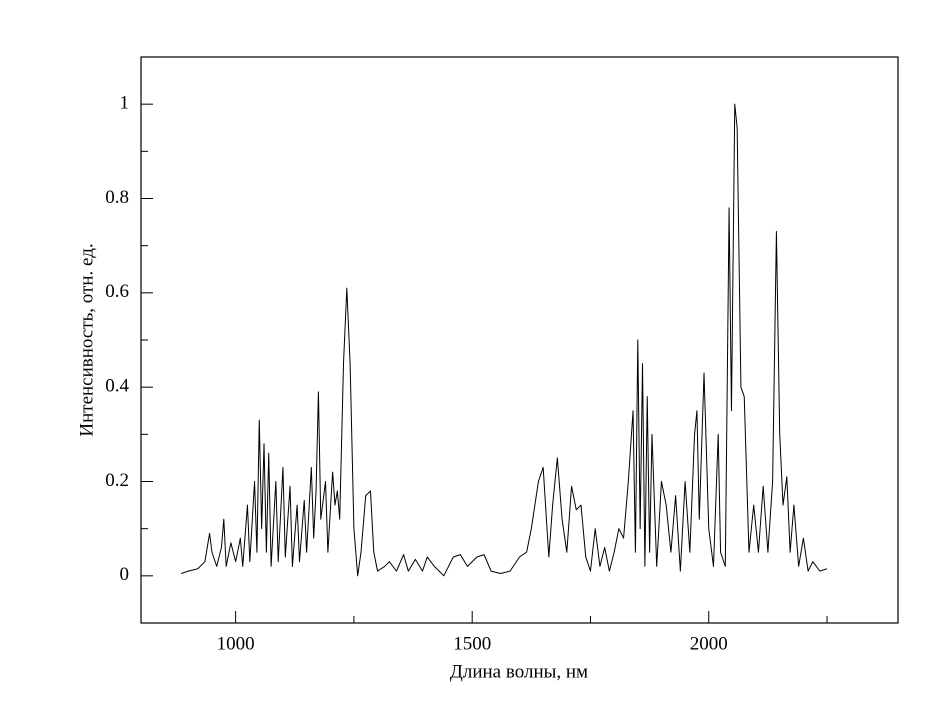  I want to click on y-tick-label: 0.4, so click(117, 386).